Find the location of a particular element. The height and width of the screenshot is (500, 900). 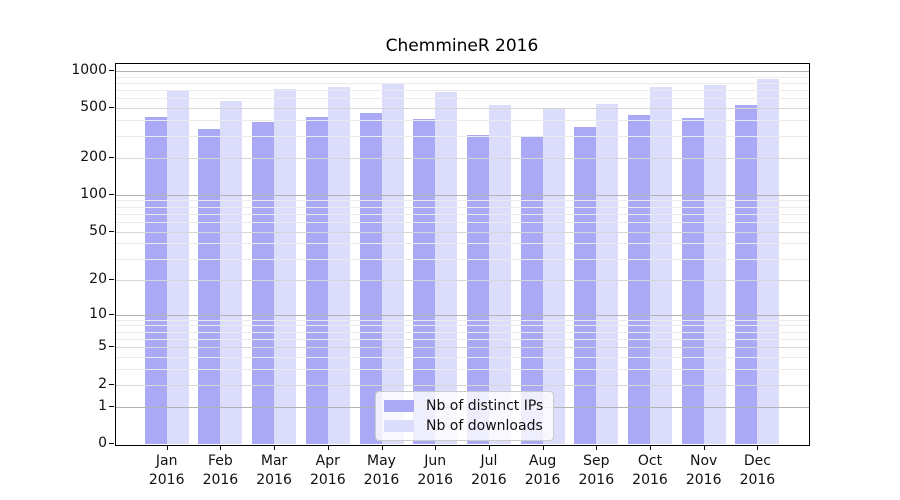

bar-distinct-ips-jun is located at coordinates (424, 281).